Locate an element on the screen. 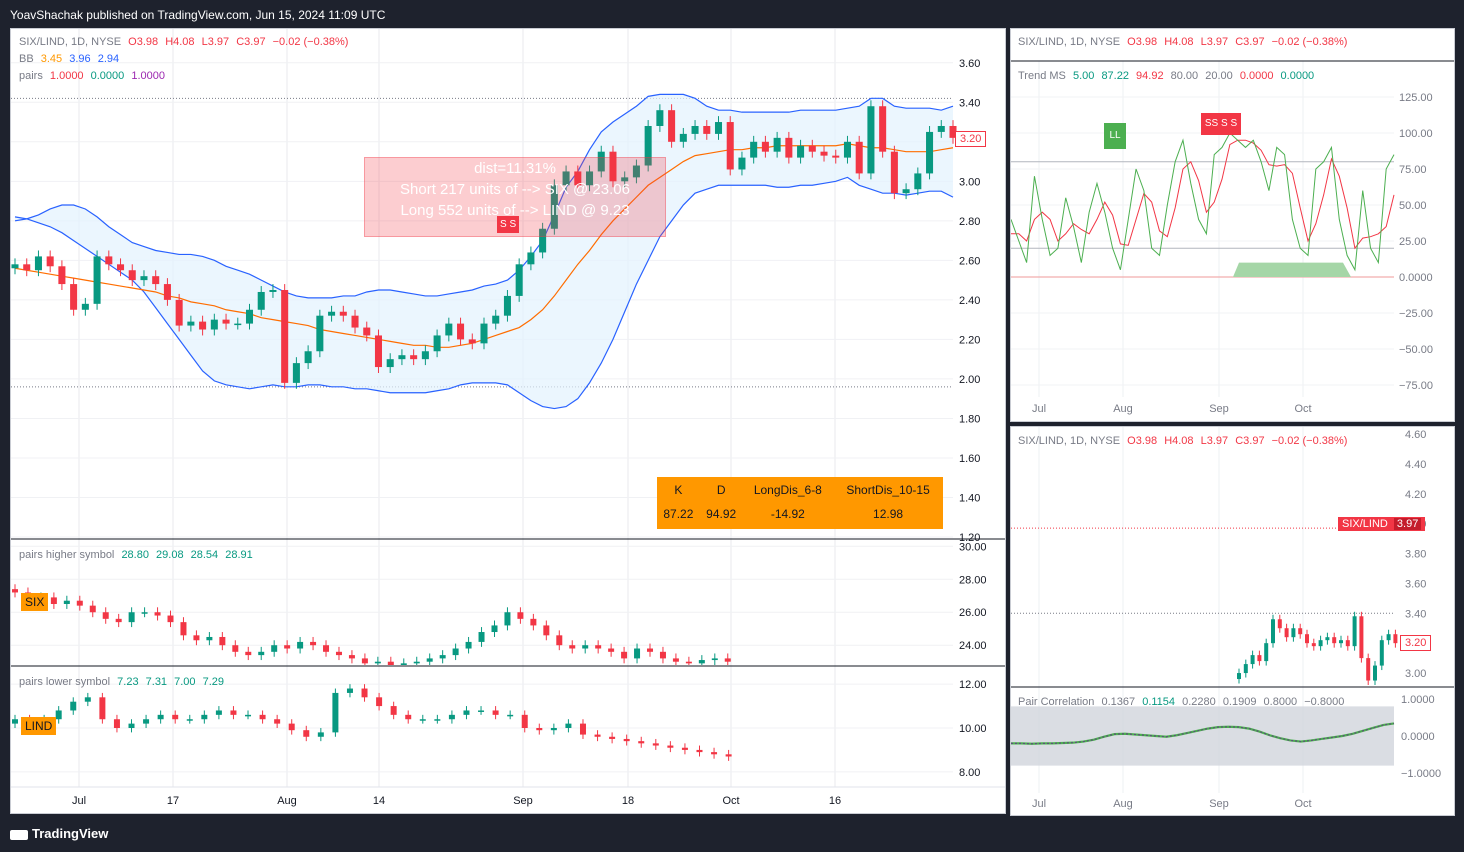 The image size is (1464, 852). lower-high: 7.31 is located at coordinates (156, 682).